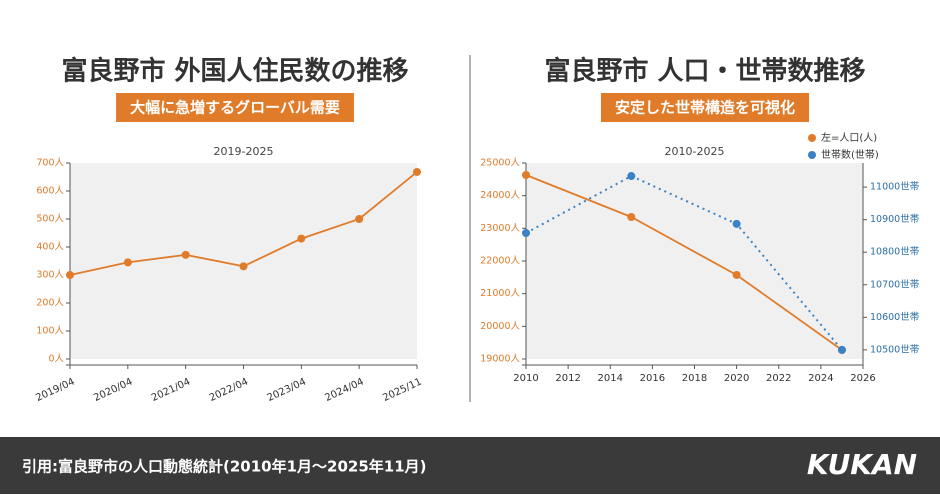 The width and height of the screenshot is (940, 498). Describe the element at coordinates (50, 247) in the screenshot. I see `y-tick-label: 400人` at that location.